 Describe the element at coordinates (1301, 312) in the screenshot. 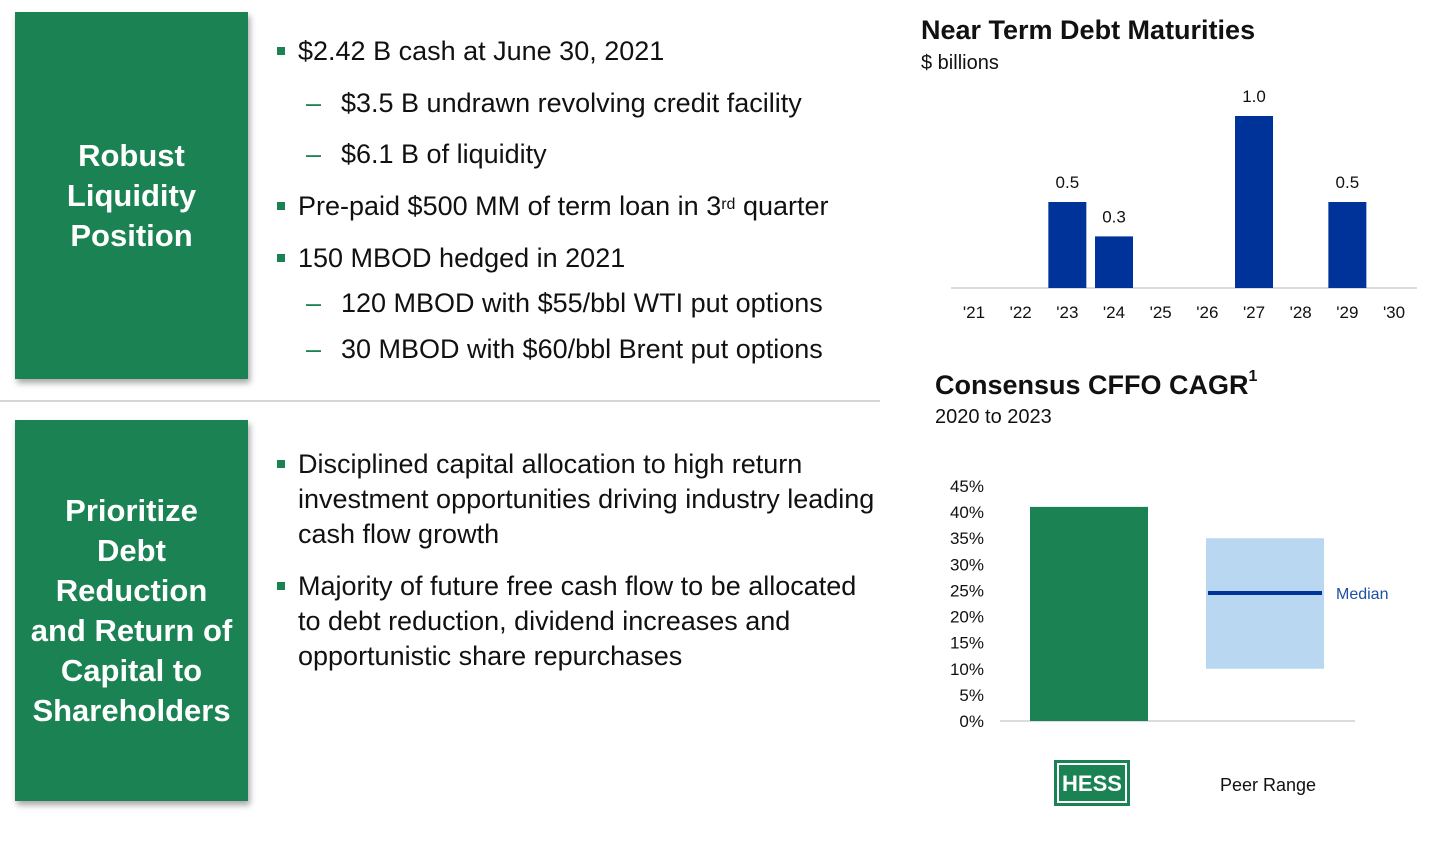

I see `debt-maturity-year-label: '28` at that location.